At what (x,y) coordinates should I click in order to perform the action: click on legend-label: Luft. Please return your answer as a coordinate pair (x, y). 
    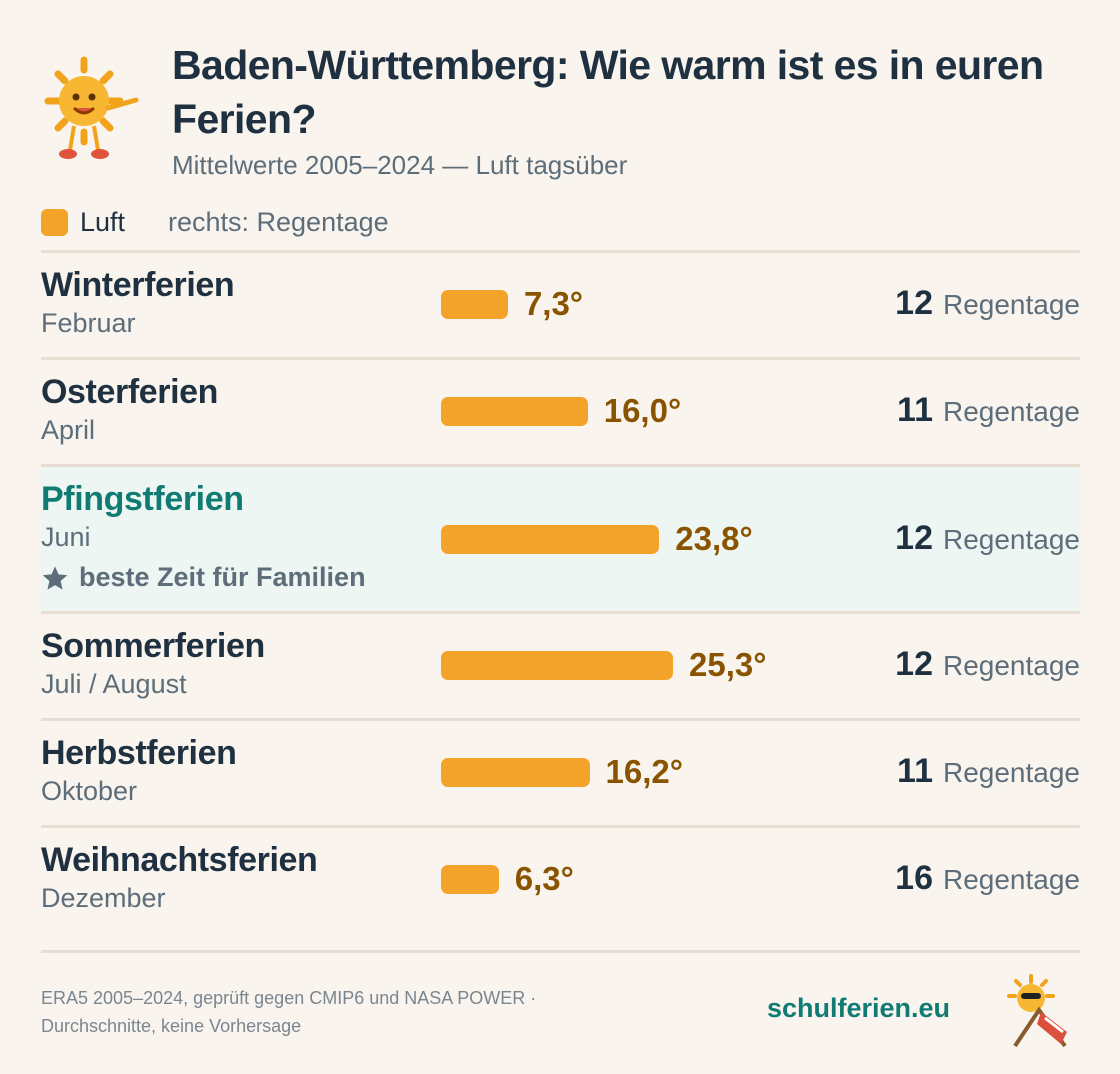
    Looking at the image, I should click on (103, 222).